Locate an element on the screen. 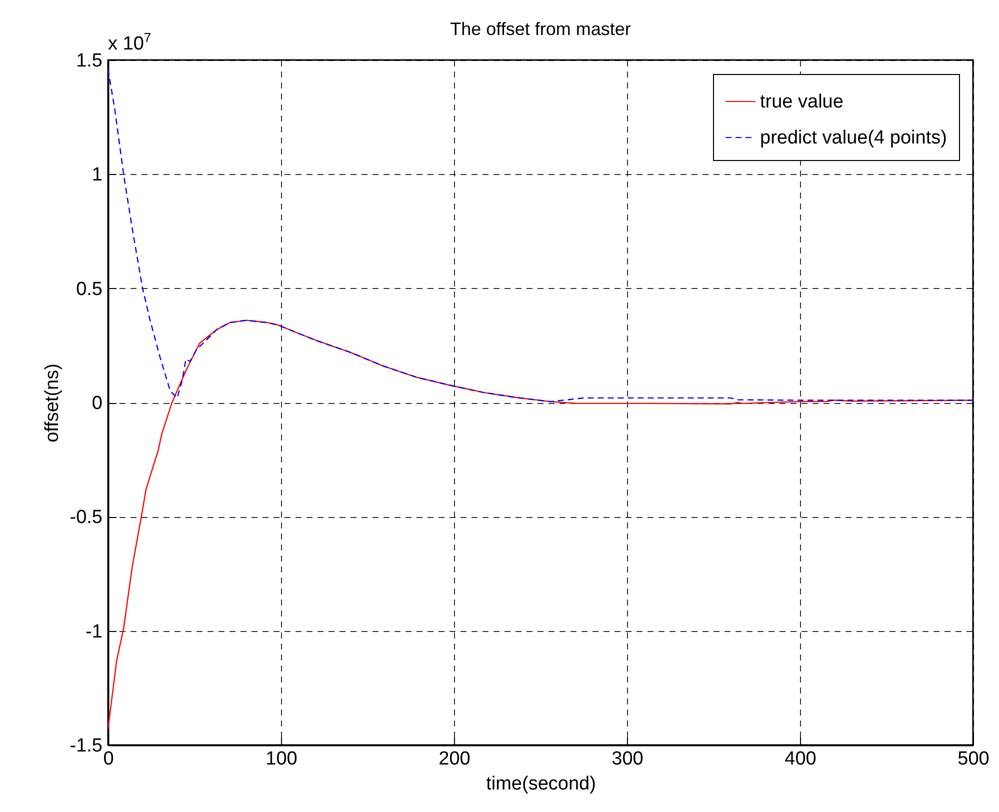 This screenshot has width=999, height=812. y-tick-label: 1 is located at coordinates (97, 175).